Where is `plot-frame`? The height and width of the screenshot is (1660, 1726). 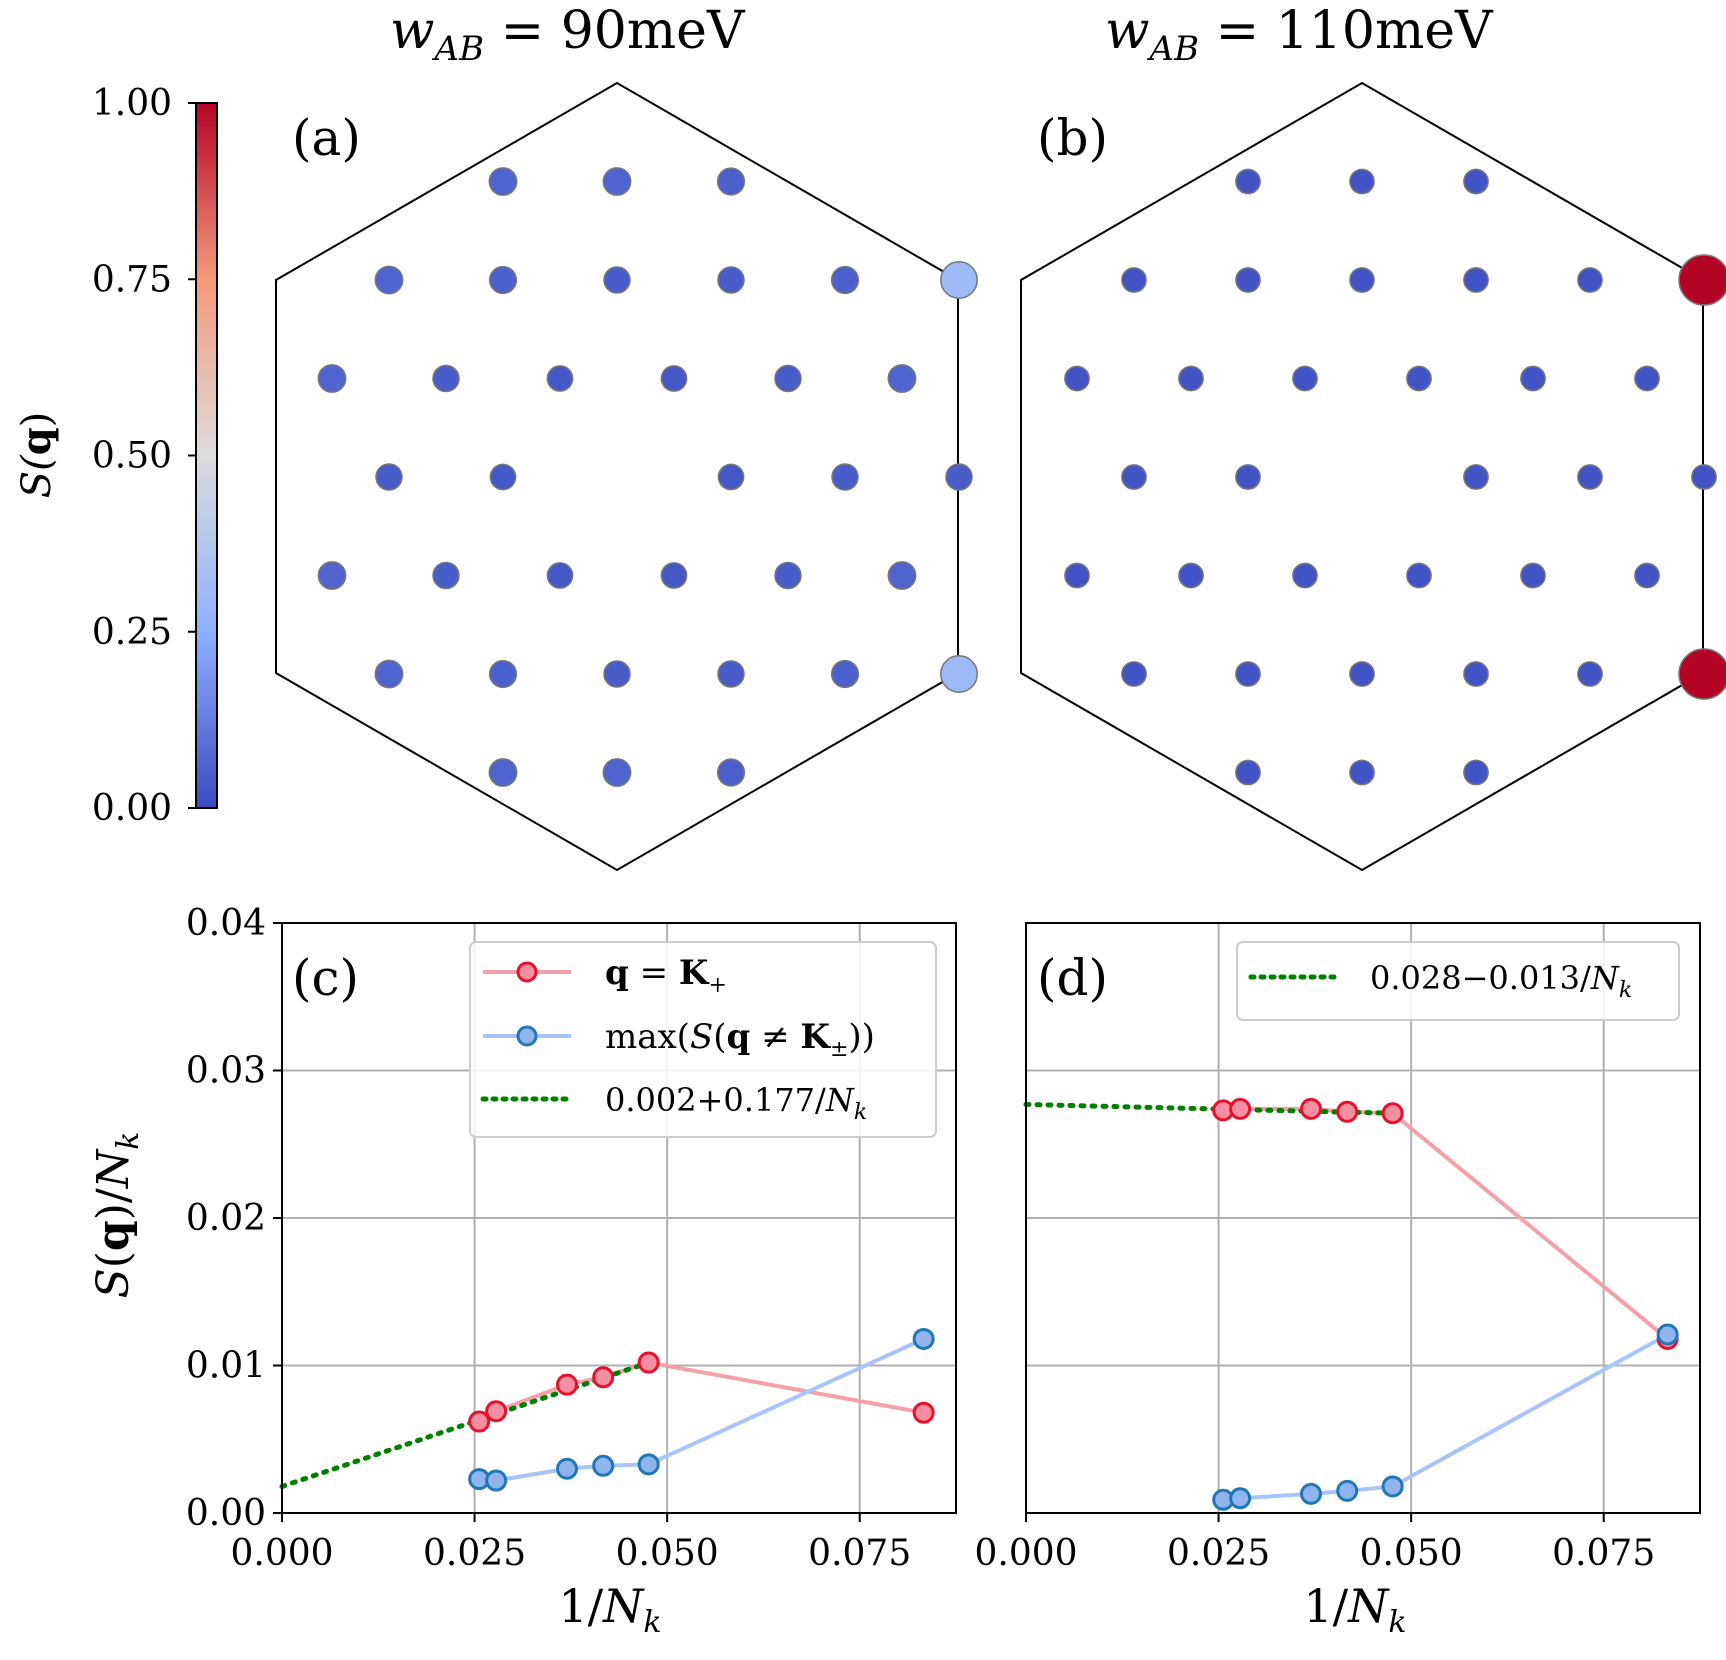
plot-frame is located at coordinates (1363, 1218).